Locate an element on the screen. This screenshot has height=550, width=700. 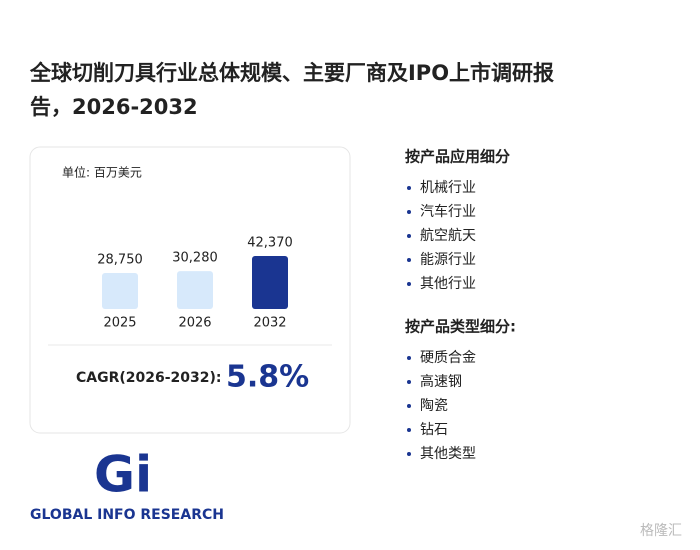
title: 告，2026-2032 is located at coordinates (114, 107).